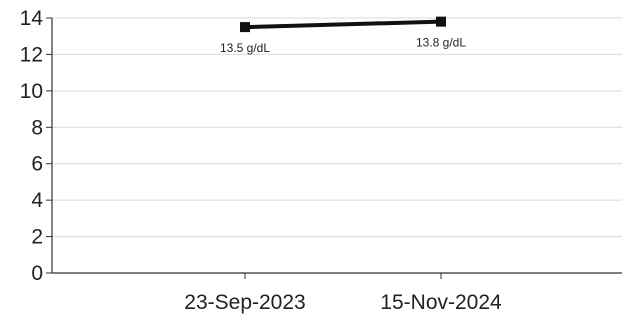 Image resolution: width=628 pixels, height=322 pixels. Describe the element at coordinates (37, 273) in the screenshot. I see `y-tick-label: 0` at that location.